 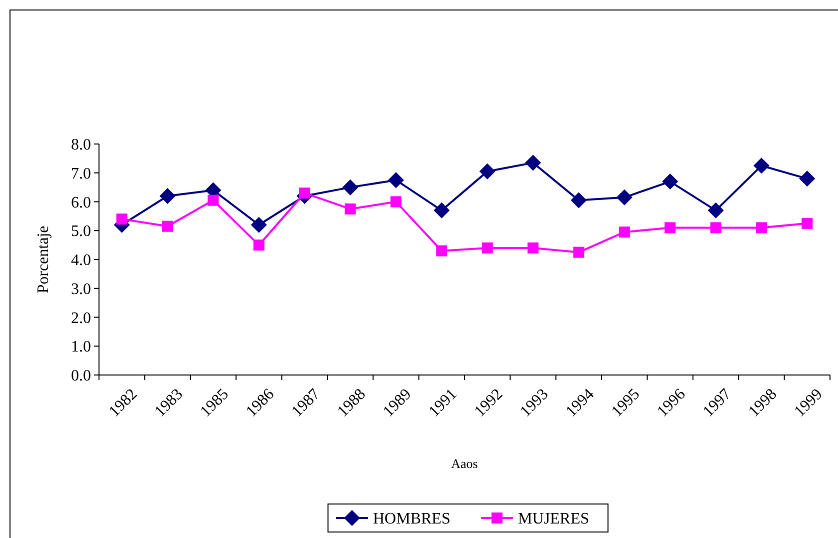 I want to click on legend-label: MUJERES, so click(x=554, y=519).